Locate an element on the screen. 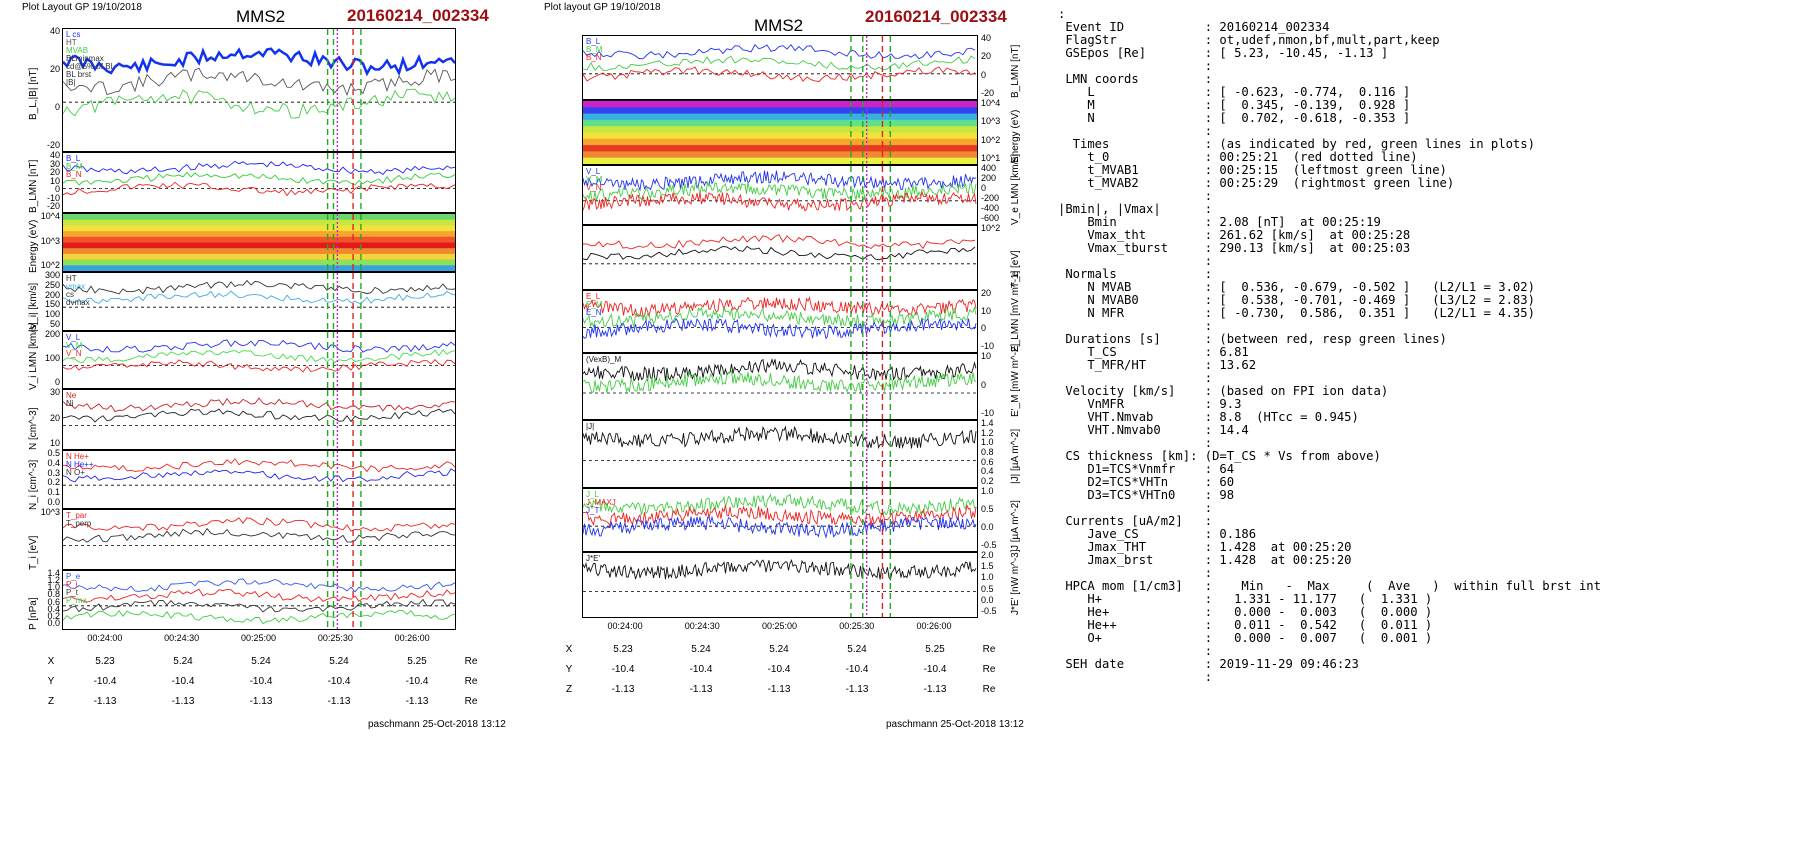 This screenshot has width=1804, height=841. legend-entry: B_L is located at coordinates (593, 41).